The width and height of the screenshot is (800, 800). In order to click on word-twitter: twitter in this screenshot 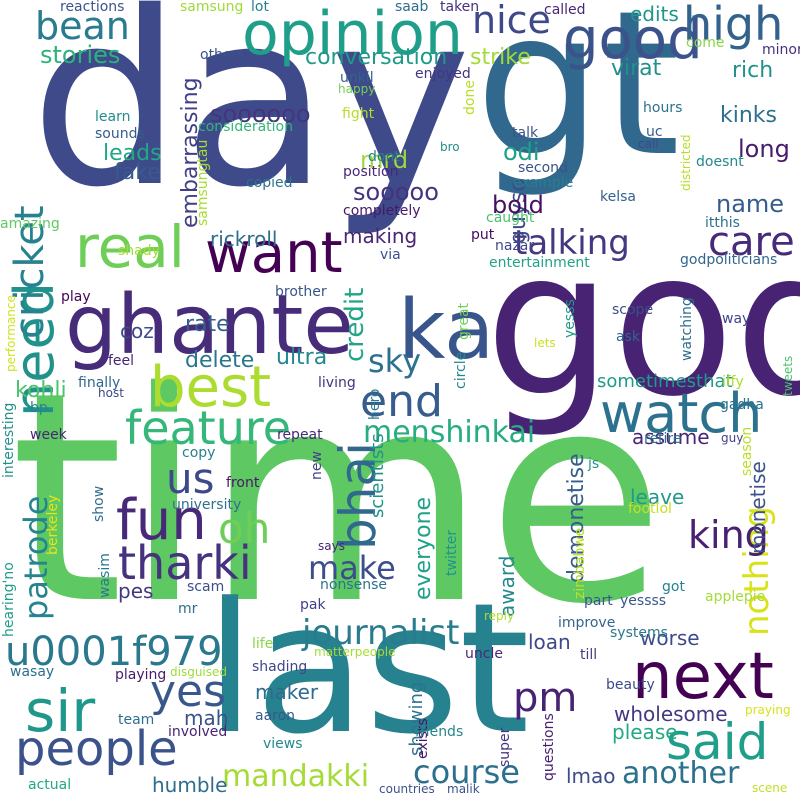, I will do `click(452, 552)`.